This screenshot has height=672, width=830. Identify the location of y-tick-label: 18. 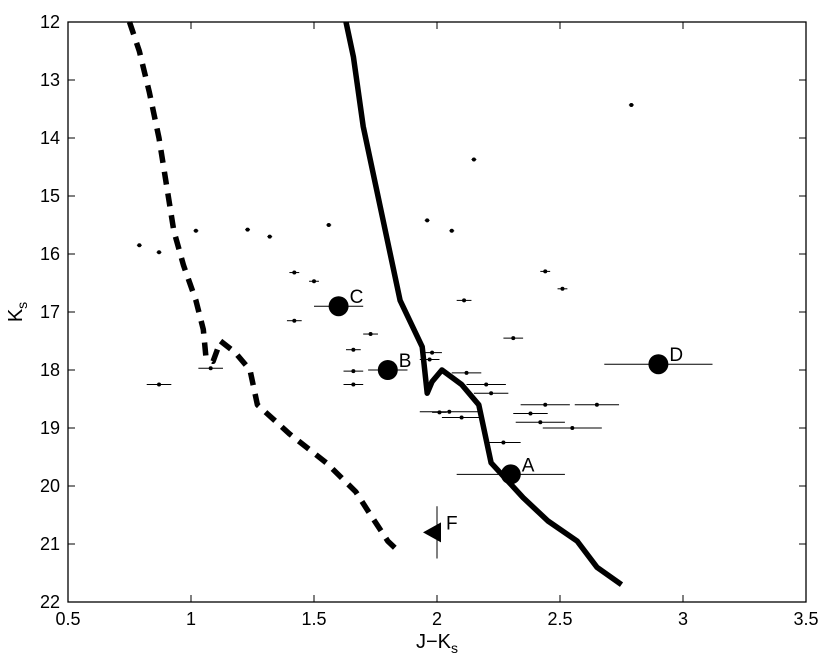
(50, 370).